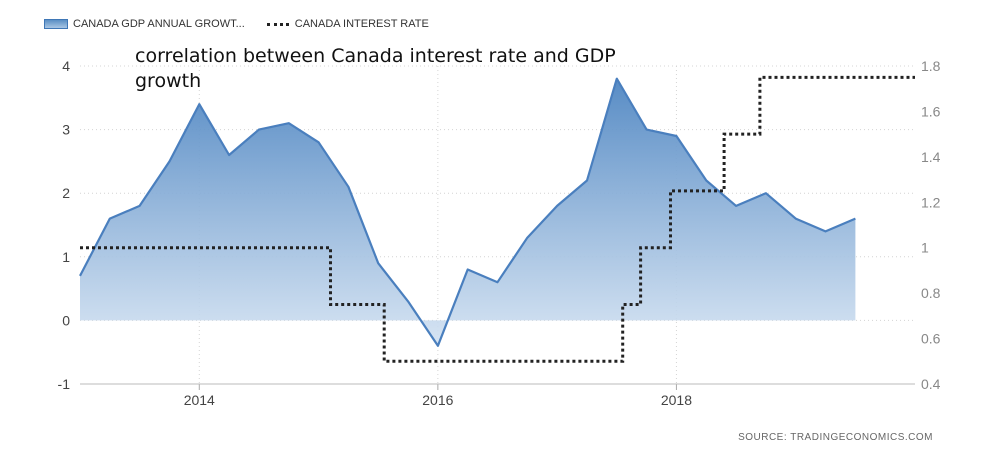 This screenshot has width=999, height=461. I want to click on x-axis-ticks: 2014 2016 2018, so click(438, 396).